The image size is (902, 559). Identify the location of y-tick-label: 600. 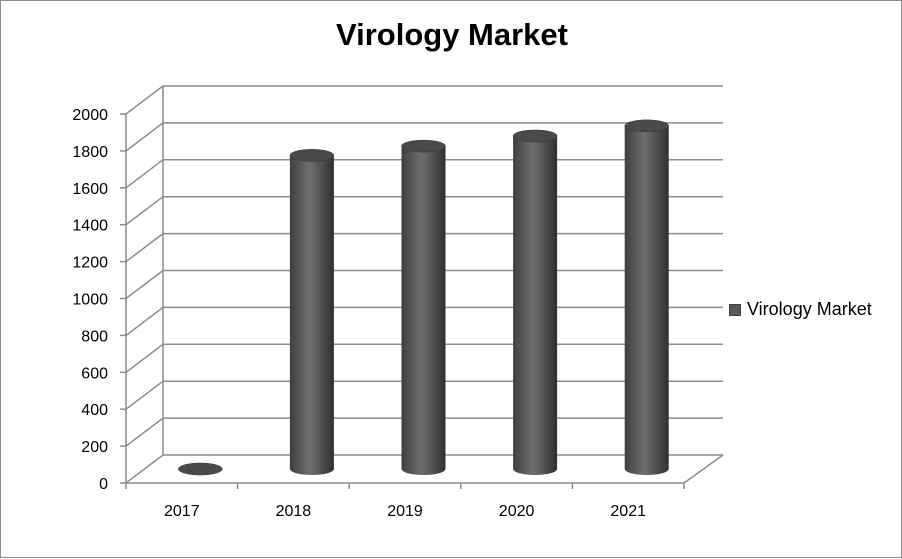
(94, 373).